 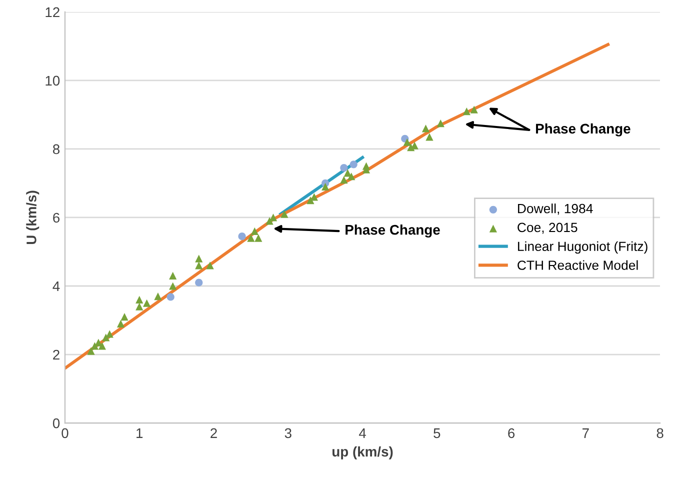 I want to click on x-tick-label: 8, so click(x=660, y=433).